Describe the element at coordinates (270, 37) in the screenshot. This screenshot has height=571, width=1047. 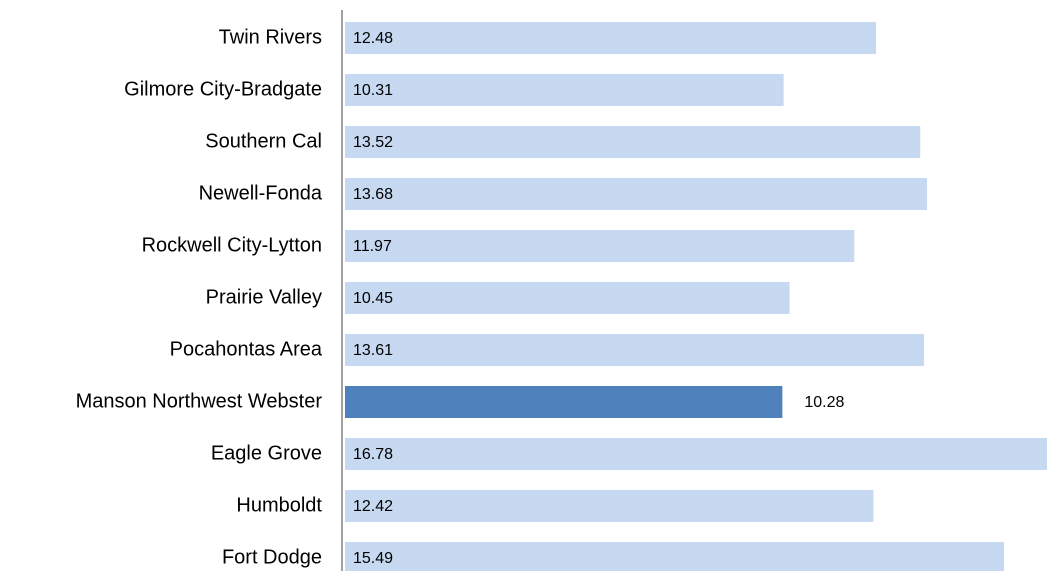
I see `category-label: Twin Rivers` at that location.